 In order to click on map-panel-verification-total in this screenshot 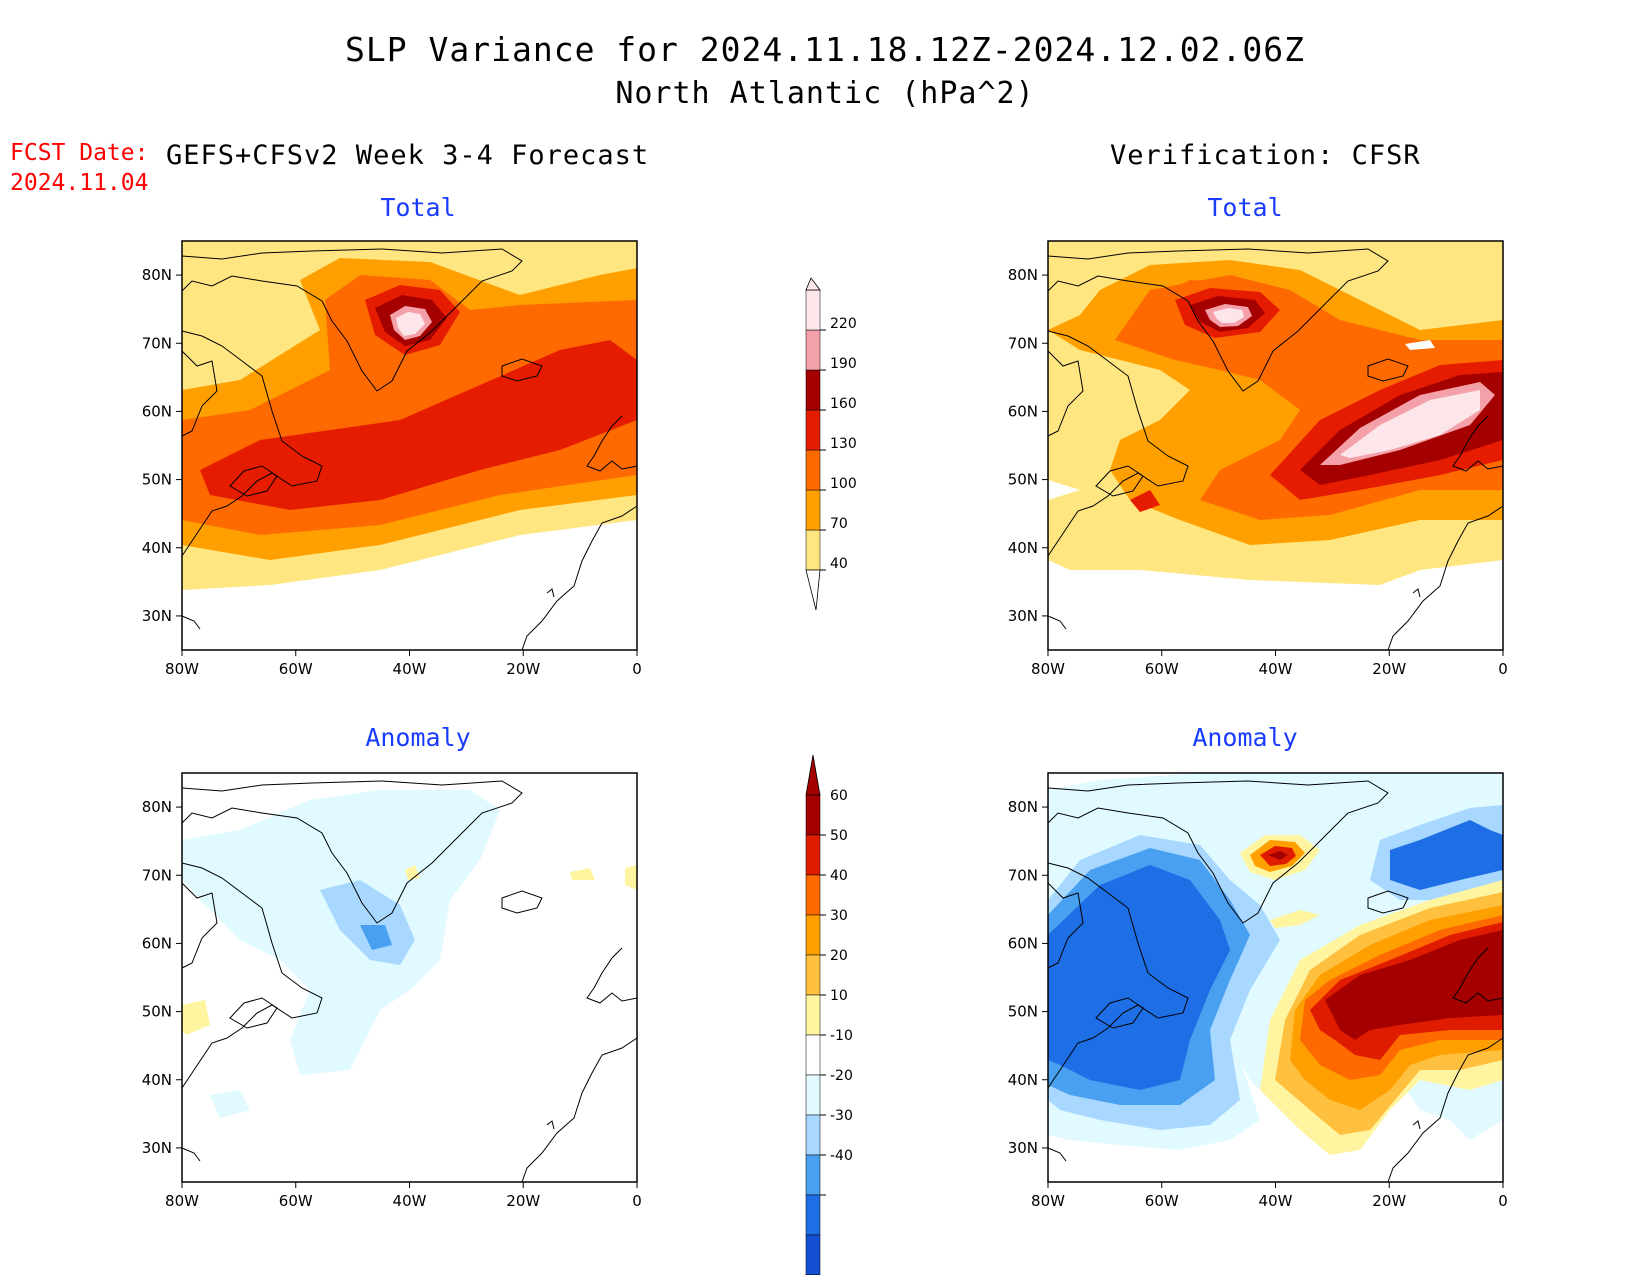, I will do `click(1275, 445)`.